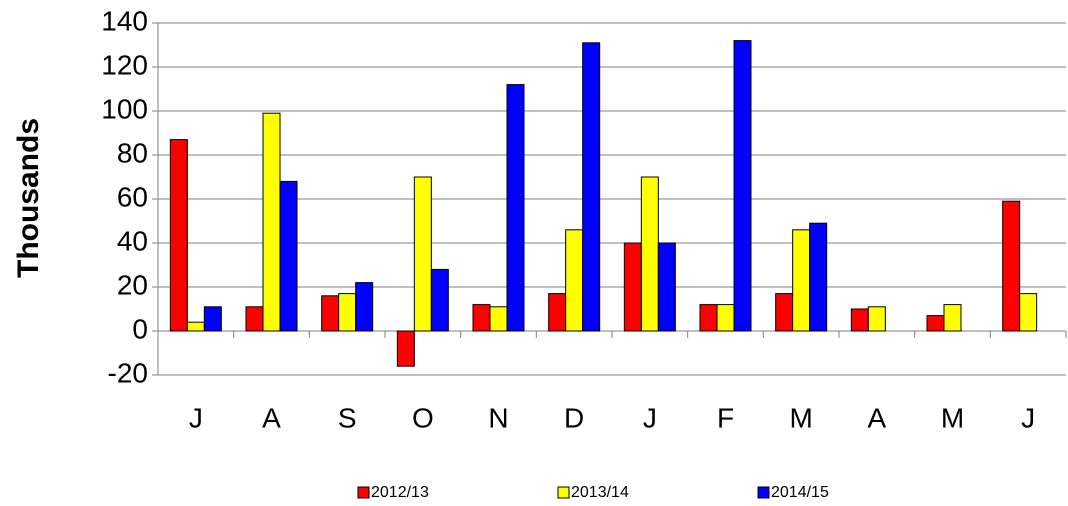 This screenshot has height=506, width=1068. What do you see at coordinates (498, 417) in the screenshot?
I see `x-tick-label: N` at bounding box center [498, 417].